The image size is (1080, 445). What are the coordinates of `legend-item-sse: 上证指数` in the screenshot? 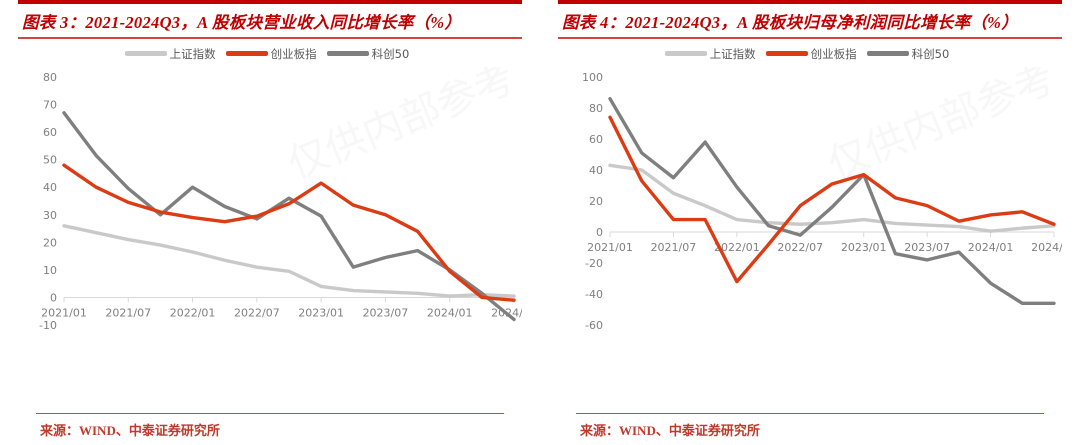 It's located at (173, 54).